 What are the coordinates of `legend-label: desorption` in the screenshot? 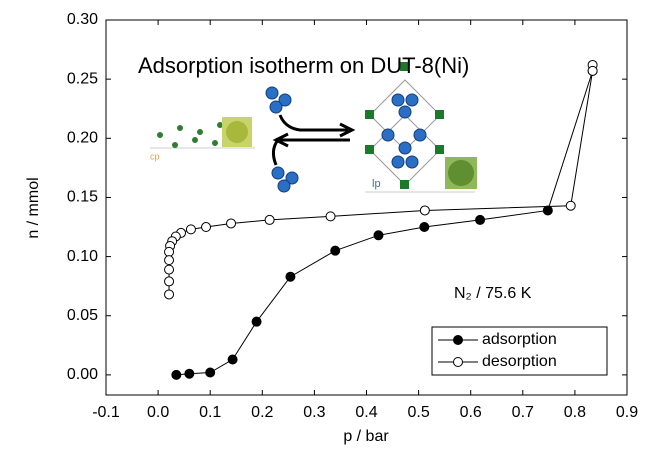 It's located at (519, 361).